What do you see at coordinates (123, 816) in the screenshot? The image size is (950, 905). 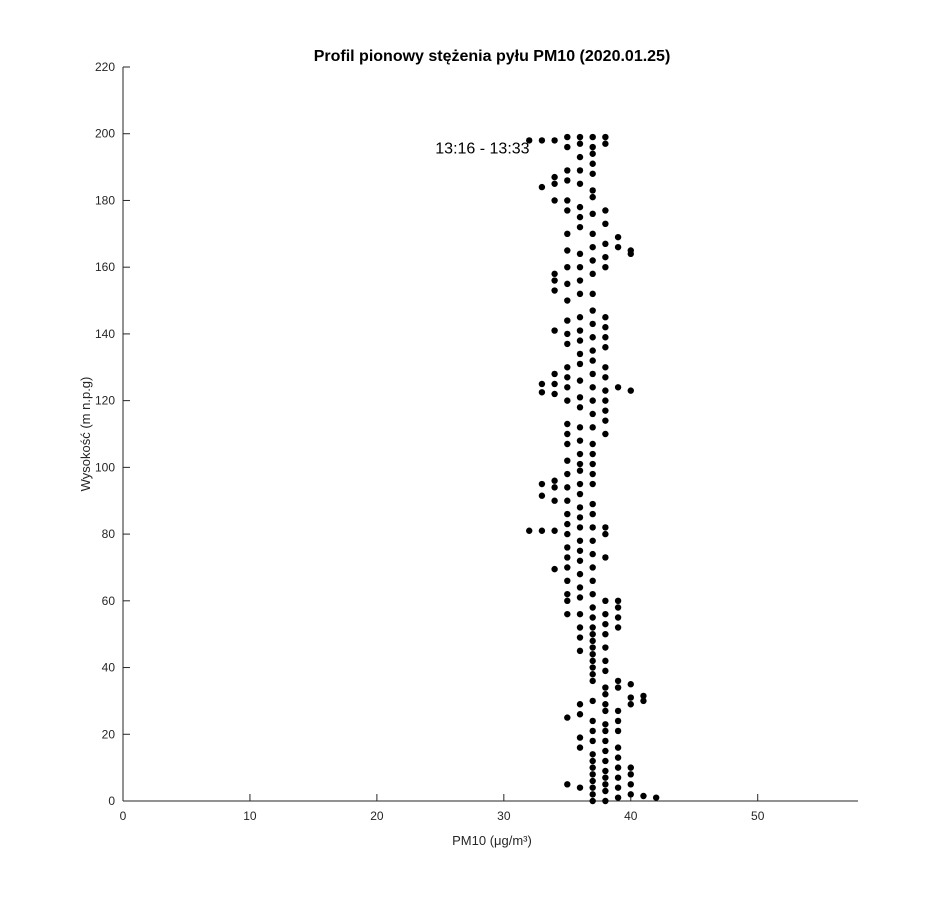 I see `x-tick-label: 0` at bounding box center [123, 816].